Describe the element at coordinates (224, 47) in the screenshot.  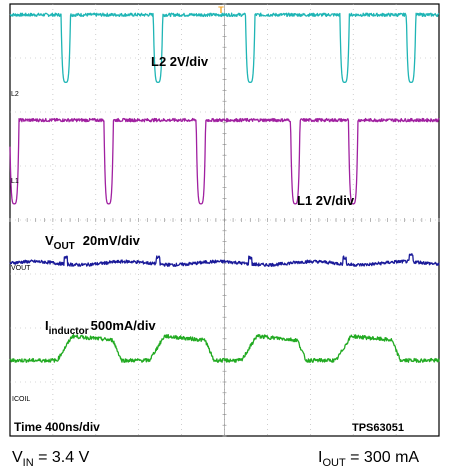
I see `trace-l2` at that location.